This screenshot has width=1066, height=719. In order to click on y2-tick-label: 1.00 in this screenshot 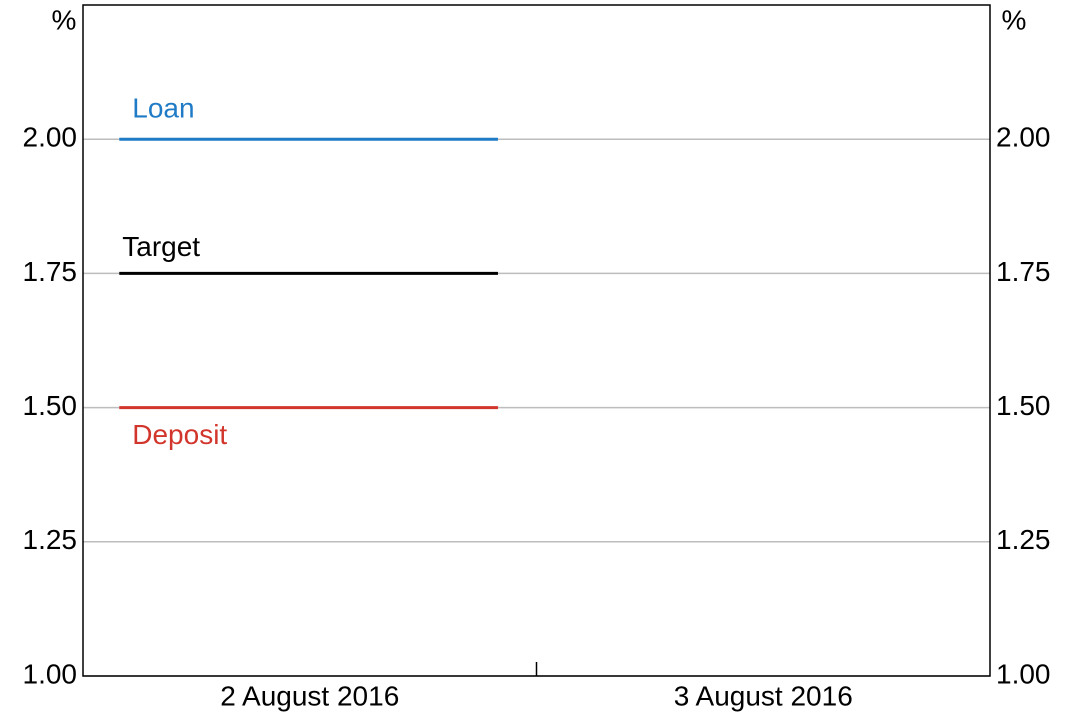, I will do `click(1023, 673)`.